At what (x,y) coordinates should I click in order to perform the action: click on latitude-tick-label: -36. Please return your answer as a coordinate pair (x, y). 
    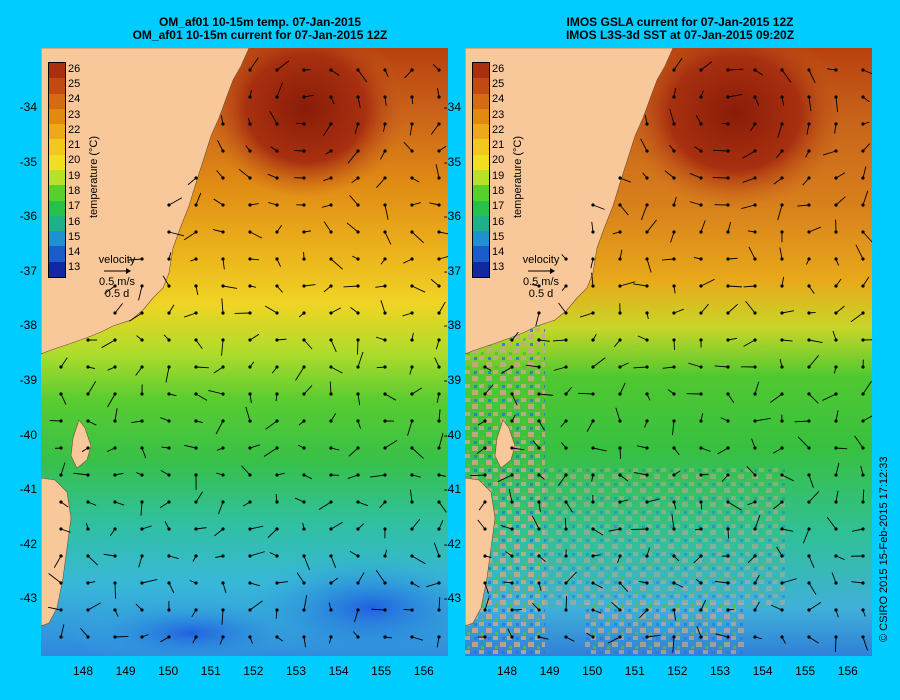
    Looking at the image, I should click on (452, 216).